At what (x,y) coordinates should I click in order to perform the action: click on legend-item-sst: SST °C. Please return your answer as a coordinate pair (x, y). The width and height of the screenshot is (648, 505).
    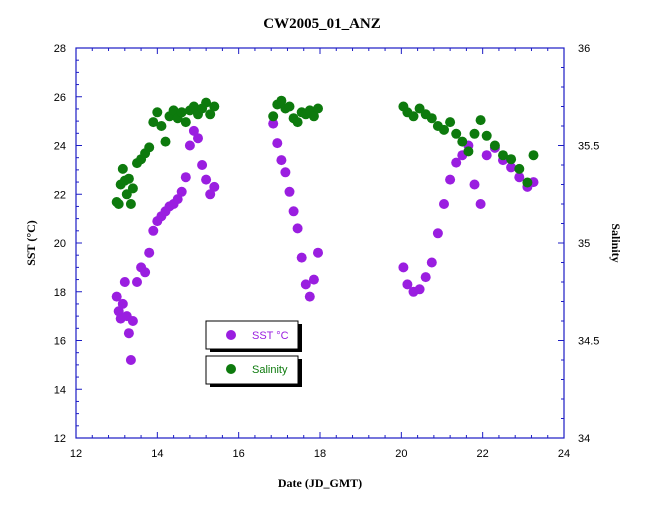
    Looking at the image, I should click on (253, 336).